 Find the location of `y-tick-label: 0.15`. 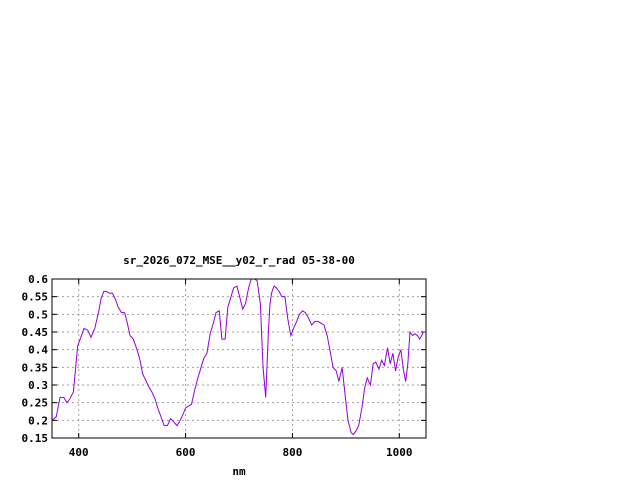

y-tick-label: 0.15 is located at coordinates (35, 438).